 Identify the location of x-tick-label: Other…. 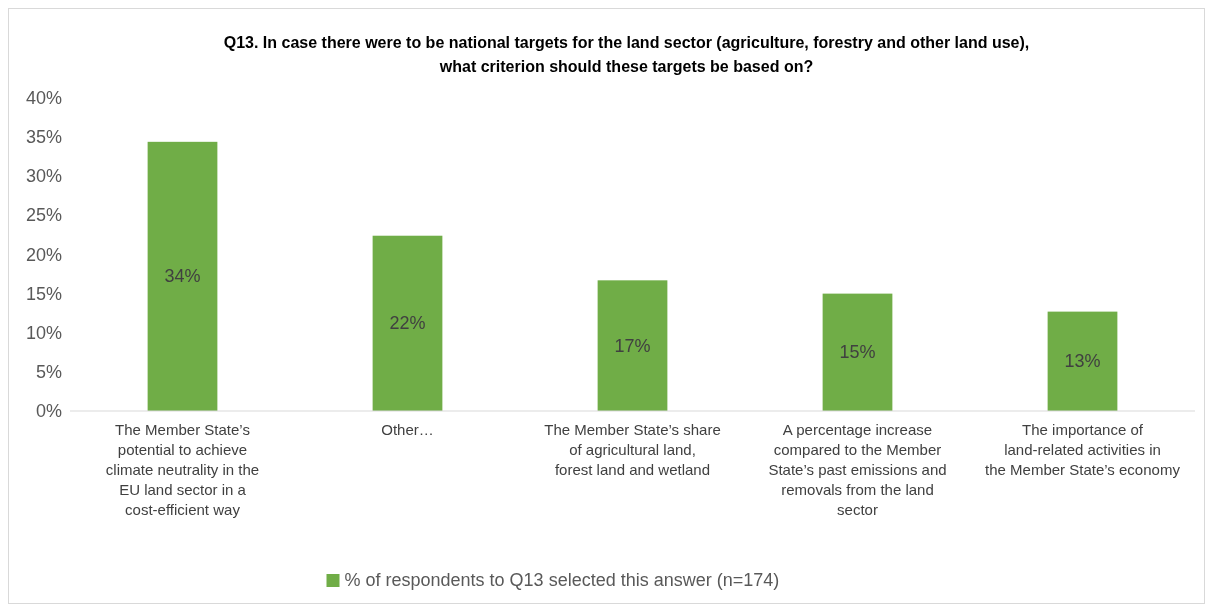
(407, 429).